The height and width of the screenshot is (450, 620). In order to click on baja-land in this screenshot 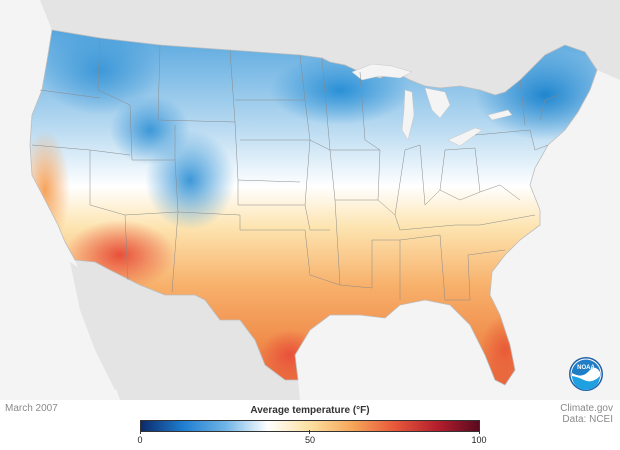, I will do `click(97, 326)`.